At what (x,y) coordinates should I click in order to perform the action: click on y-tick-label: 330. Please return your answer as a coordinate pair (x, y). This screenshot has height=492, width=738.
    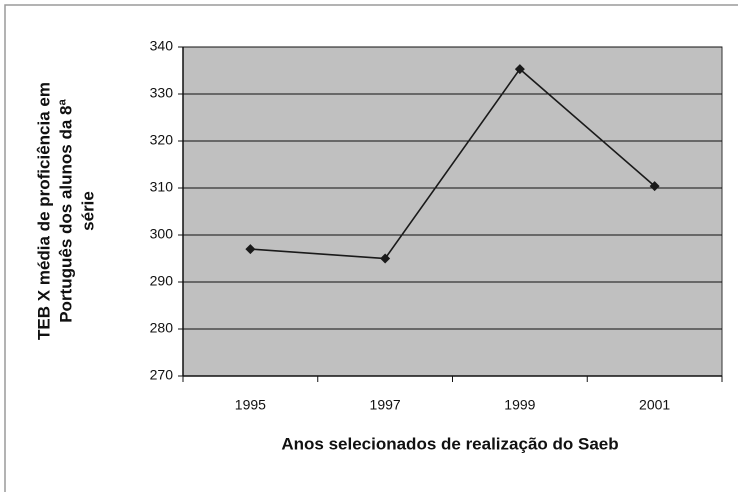
    Looking at the image, I should click on (162, 93).